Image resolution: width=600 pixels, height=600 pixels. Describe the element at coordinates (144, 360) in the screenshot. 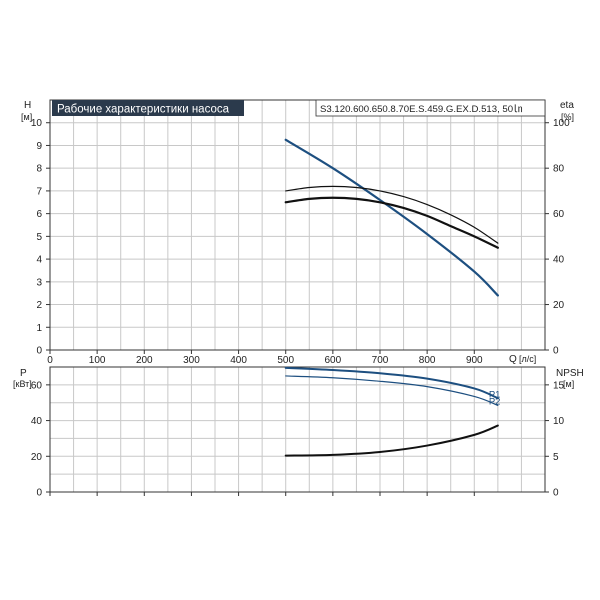

I see `x-axis-tick-label: 200` at that location.